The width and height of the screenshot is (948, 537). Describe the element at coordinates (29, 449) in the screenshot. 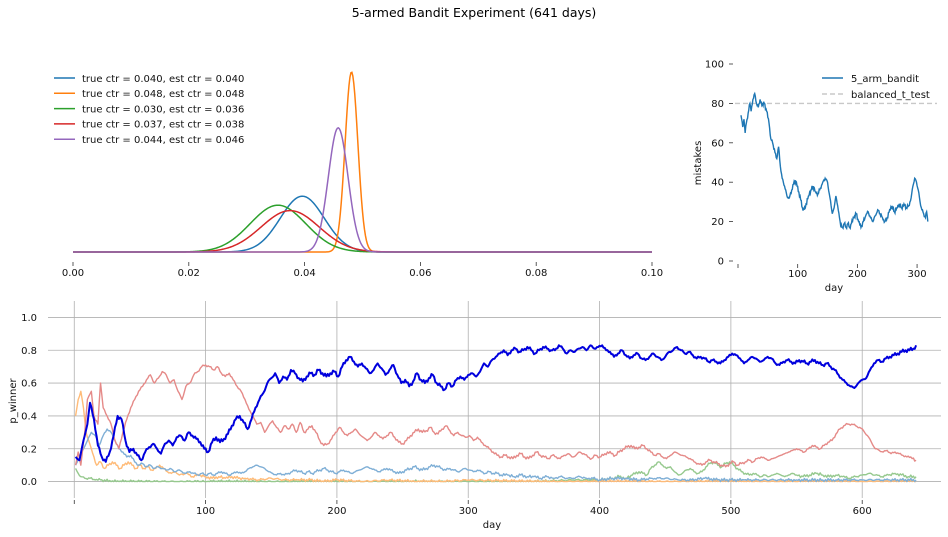

I see `p-winner-y-tick-label: 0.2` at that location.